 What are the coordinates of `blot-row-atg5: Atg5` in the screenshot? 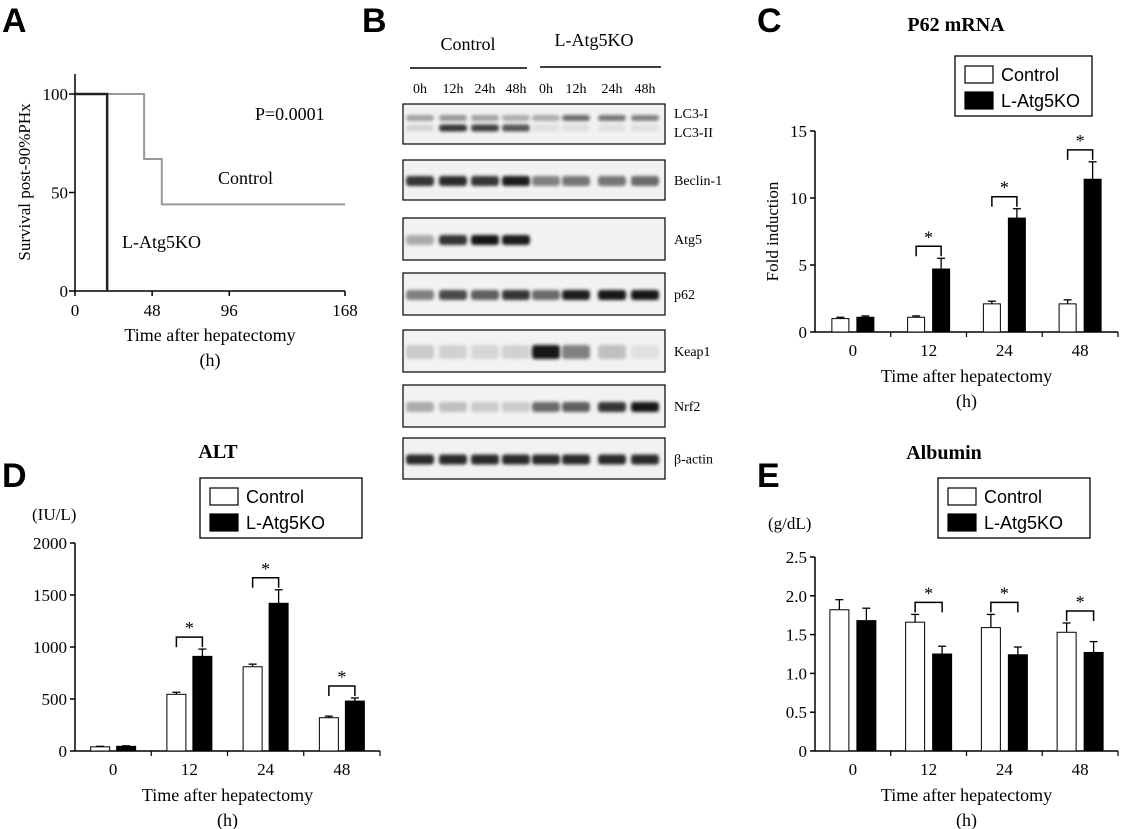 It's located at (552, 239).